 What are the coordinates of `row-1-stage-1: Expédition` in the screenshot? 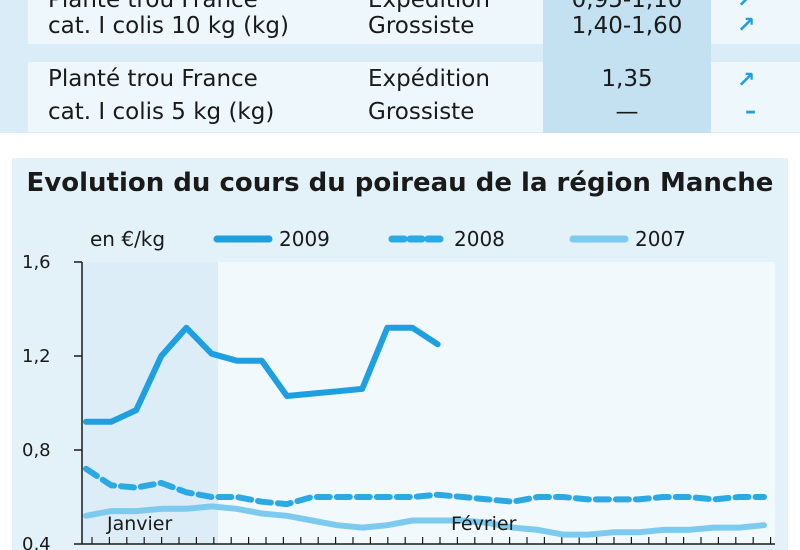 It's located at (429, 6).